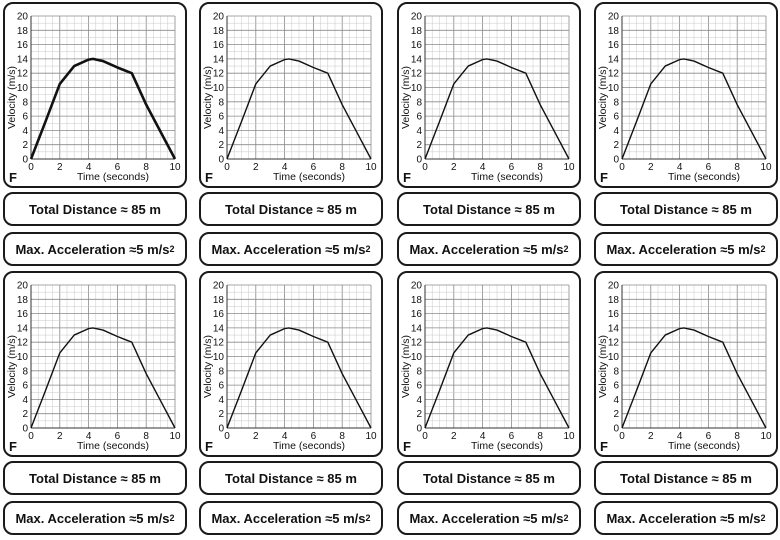 The height and width of the screenshot is (540, 780). What do you see at coordinates (285, 436) in the screenshot?
I see `x-tick-label: 4` at bounding box center [285, 436].